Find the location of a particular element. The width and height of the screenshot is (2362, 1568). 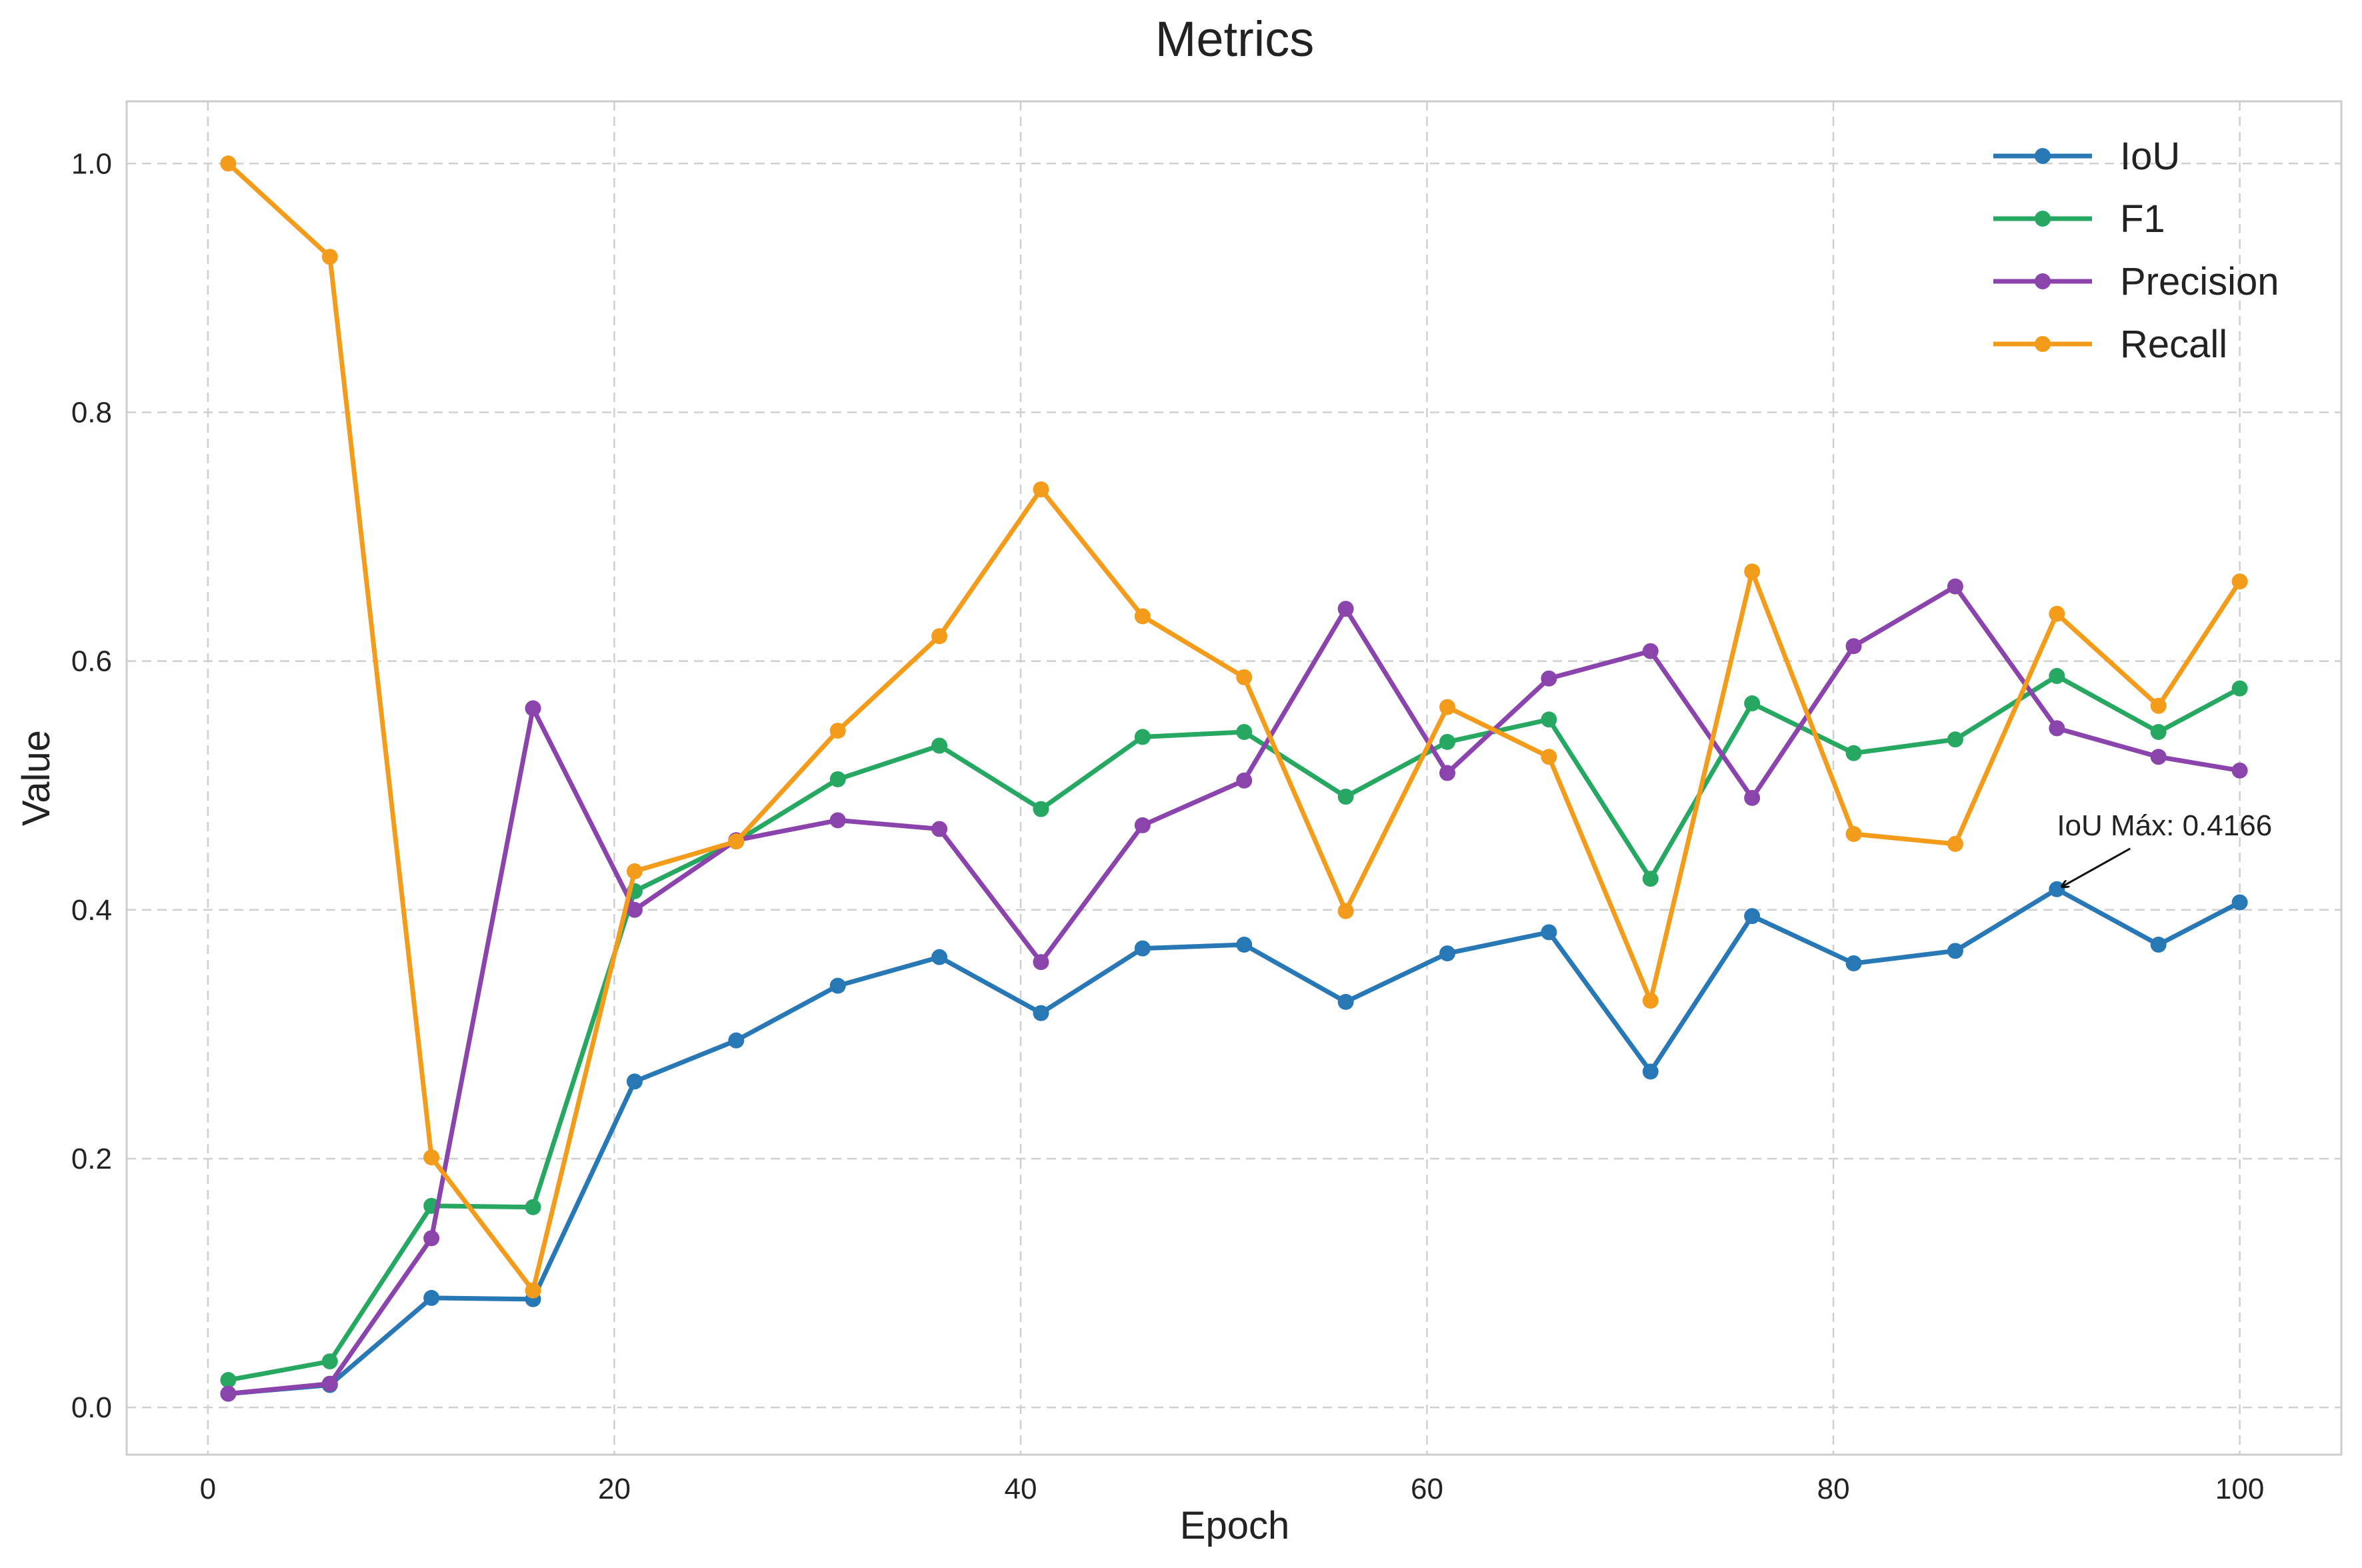

annotation-text: IoU Máx: 0.4166 is located at coordinates (2164, 825).